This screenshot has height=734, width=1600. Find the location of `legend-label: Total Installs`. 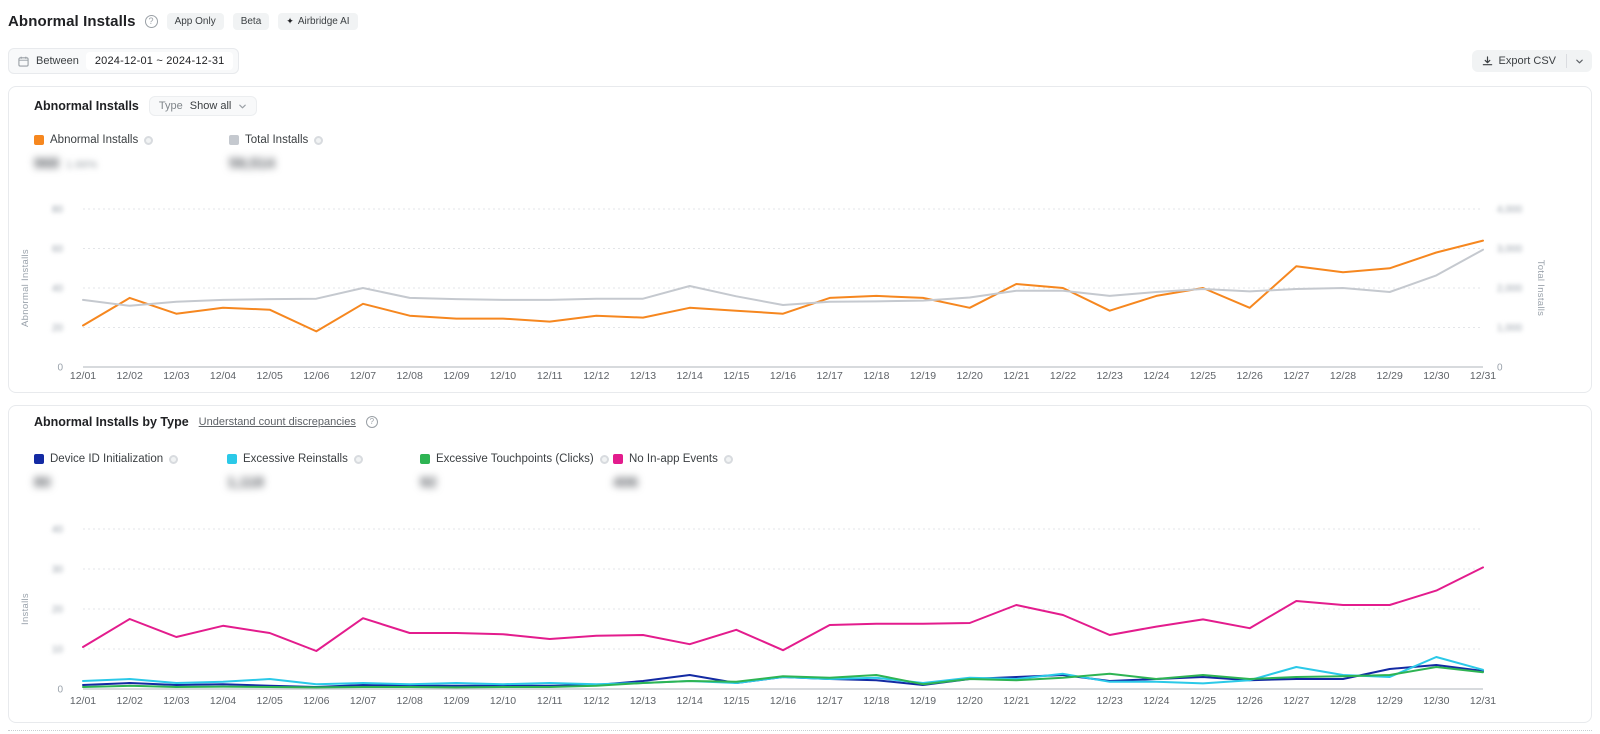

legend-label: Total Installs is located at coordinates (277, 140).